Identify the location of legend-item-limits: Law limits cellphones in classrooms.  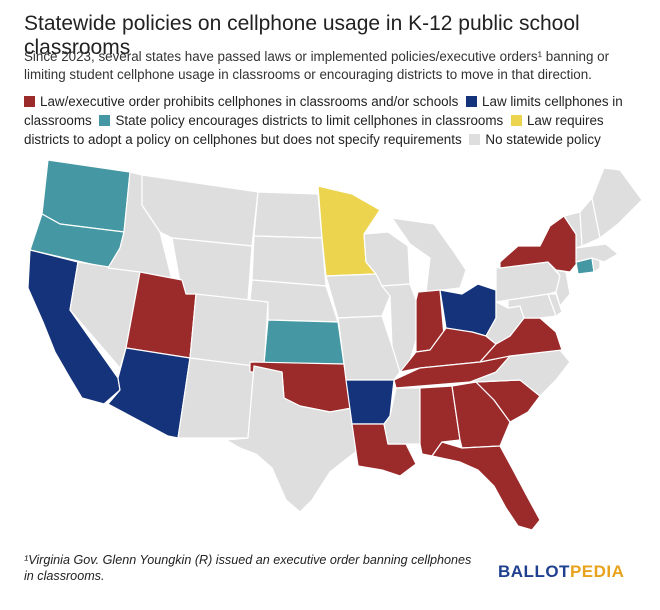
(323, 111).